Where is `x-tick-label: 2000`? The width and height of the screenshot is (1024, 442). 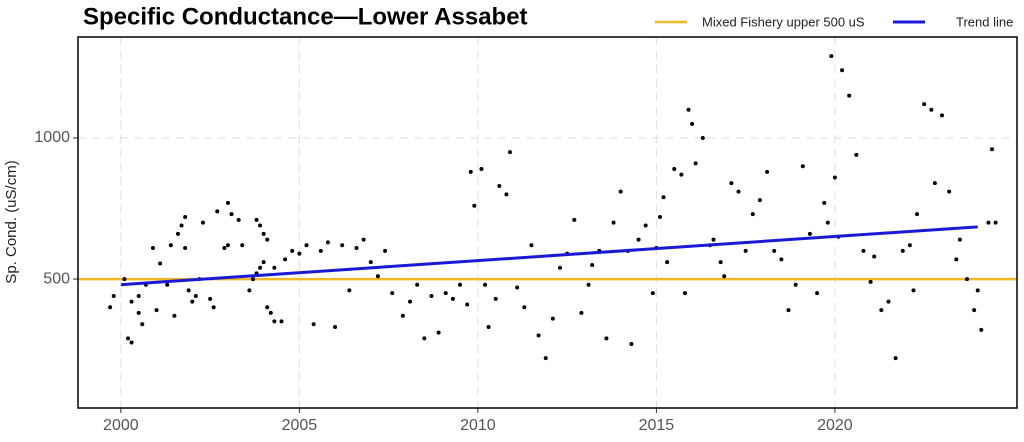
x-tick-label: 2000 is located at coordinates (121, 425).